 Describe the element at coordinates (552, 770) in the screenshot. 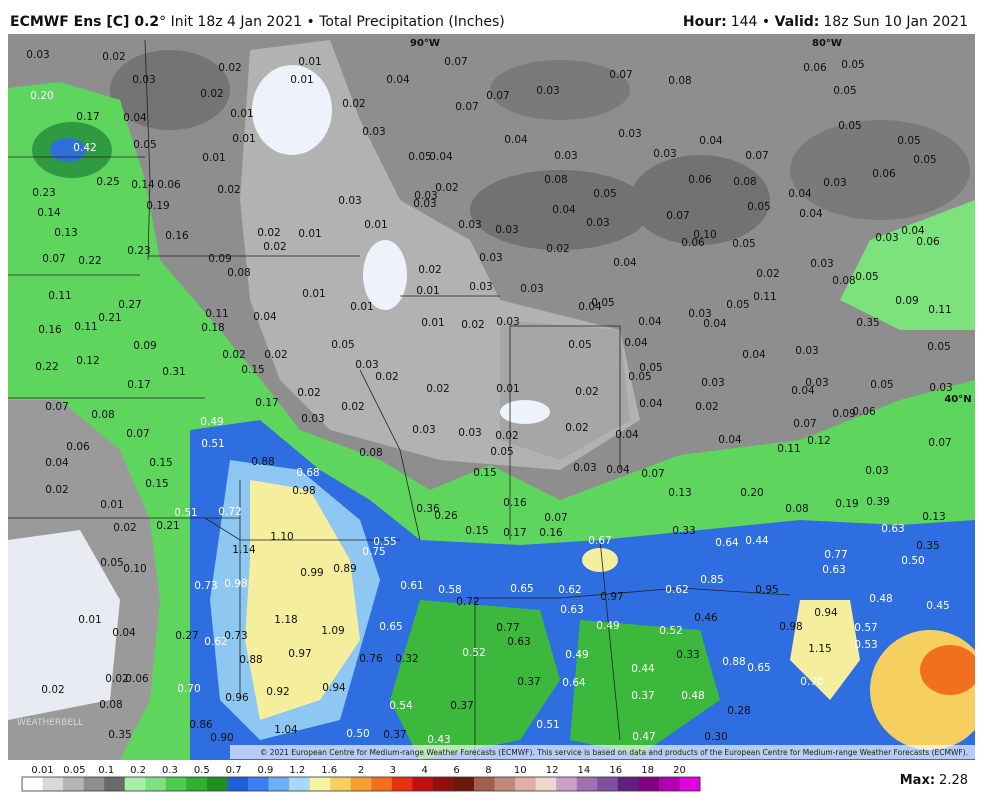

I see `legend-tick-label: 12` at that location.